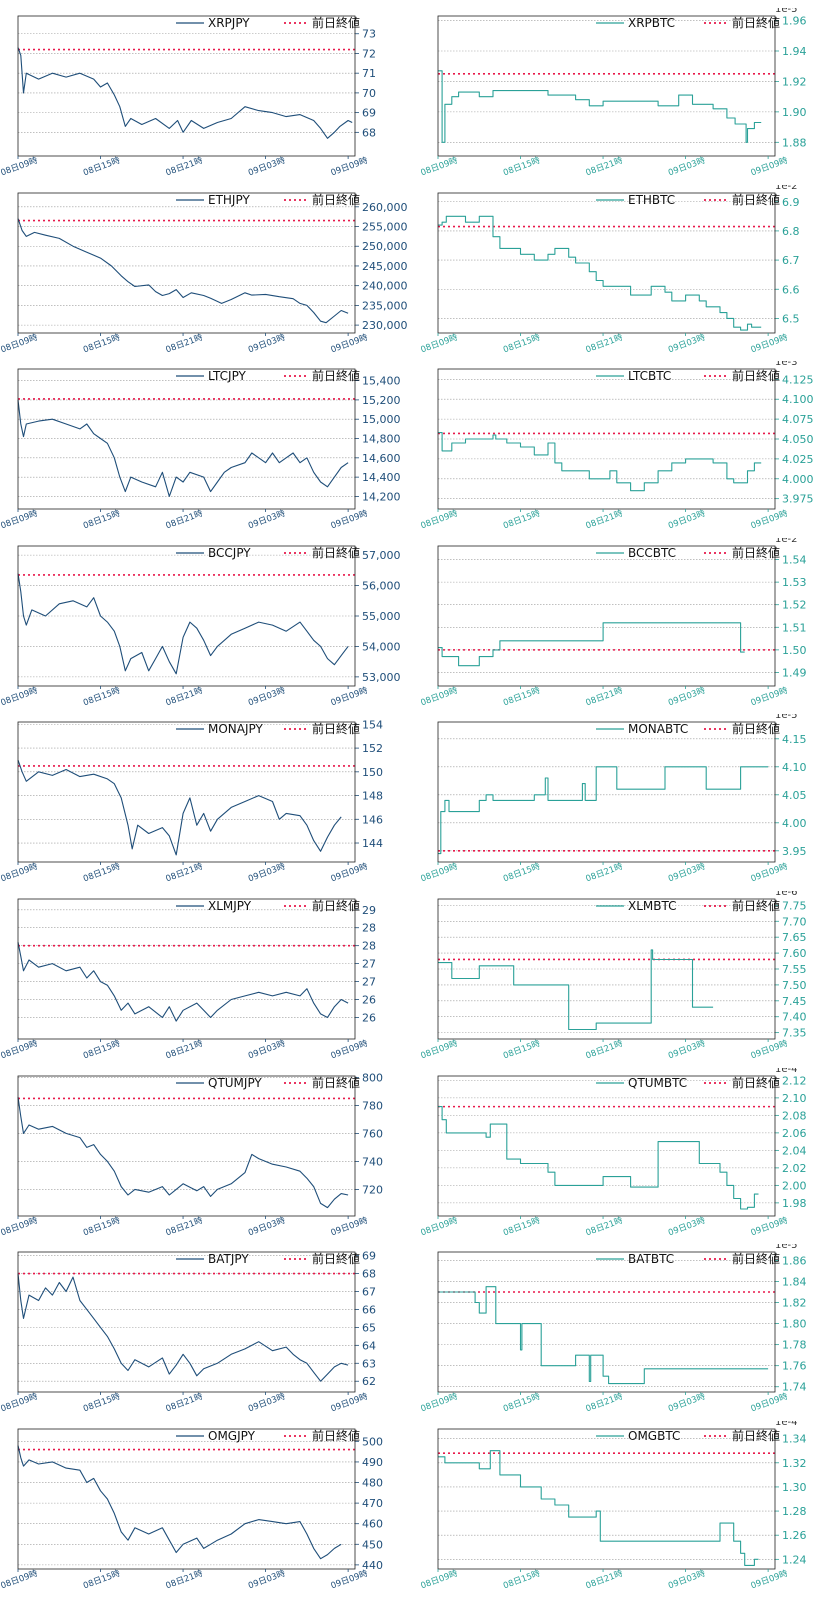 This screenshot has width=838, height=1600. Describe the element at coordinates (798, 419) in the screenshot. I see `y-tick-label: 4.075` at that location.